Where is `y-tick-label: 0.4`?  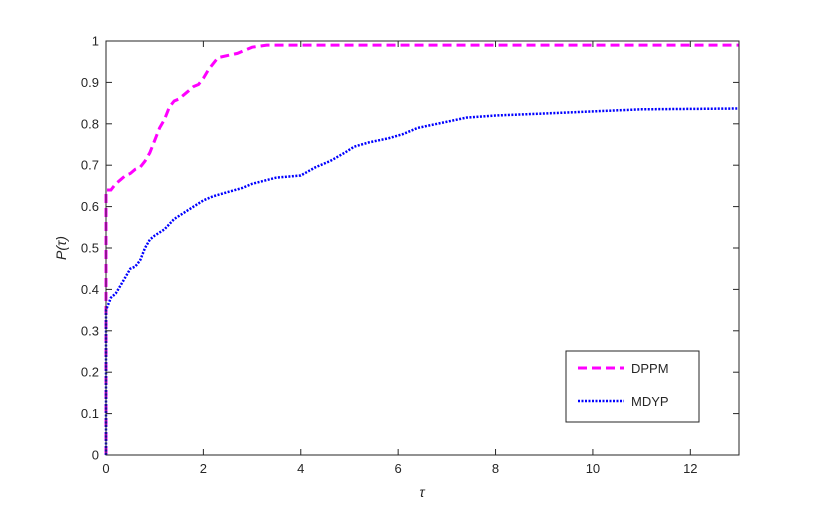 y-tick-label: 0.4 is located at coordinates (90, 289).